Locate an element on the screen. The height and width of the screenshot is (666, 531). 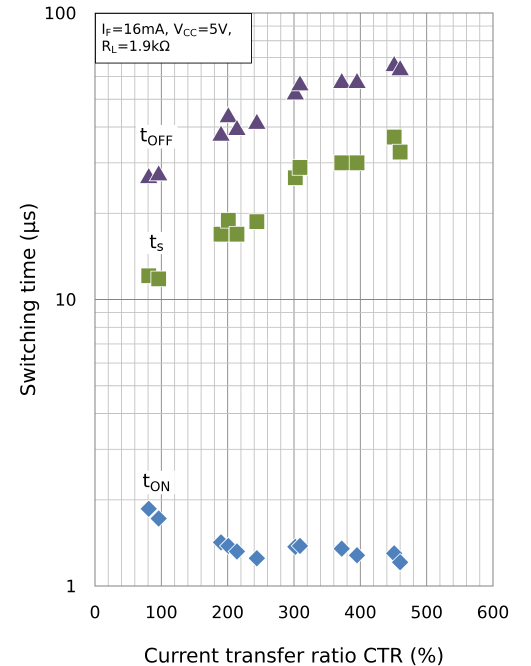
x-tick-label: 200 is located at coordinates (227, 612).